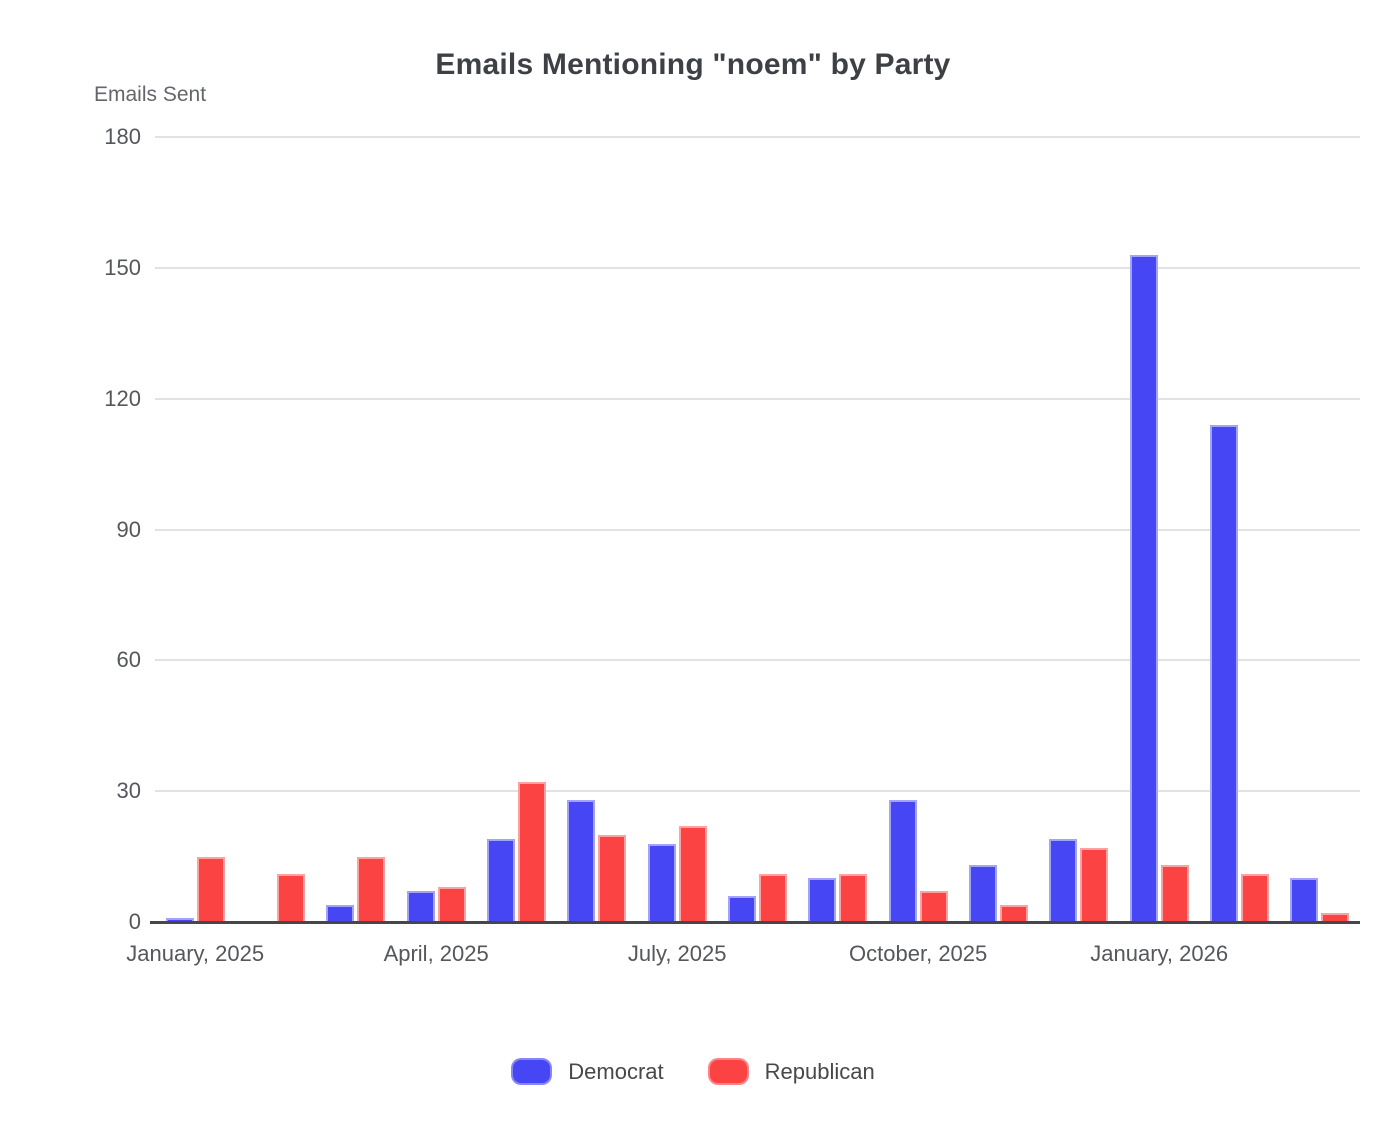  What do you see at coordinates (918, 953) in the screenshot?
I see `x-tick-label-october-2025: October, 2025` at bounding box center [918, 953].